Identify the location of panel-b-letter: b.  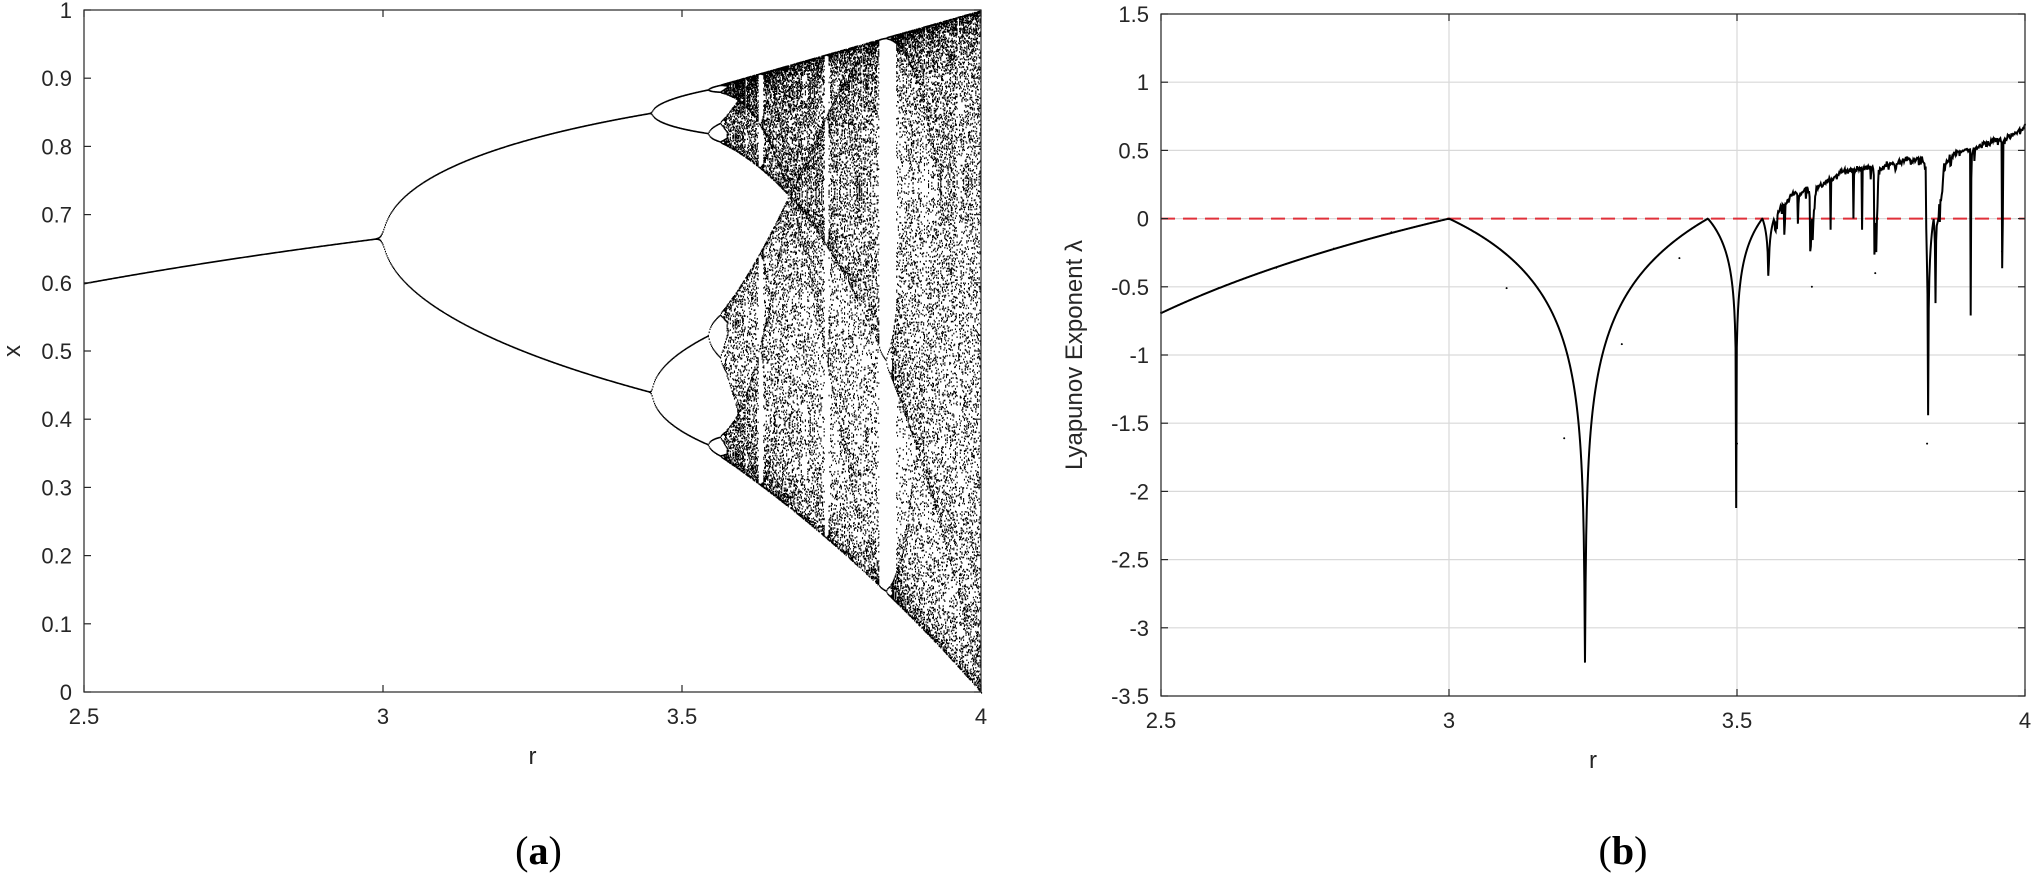
(1623, 850).